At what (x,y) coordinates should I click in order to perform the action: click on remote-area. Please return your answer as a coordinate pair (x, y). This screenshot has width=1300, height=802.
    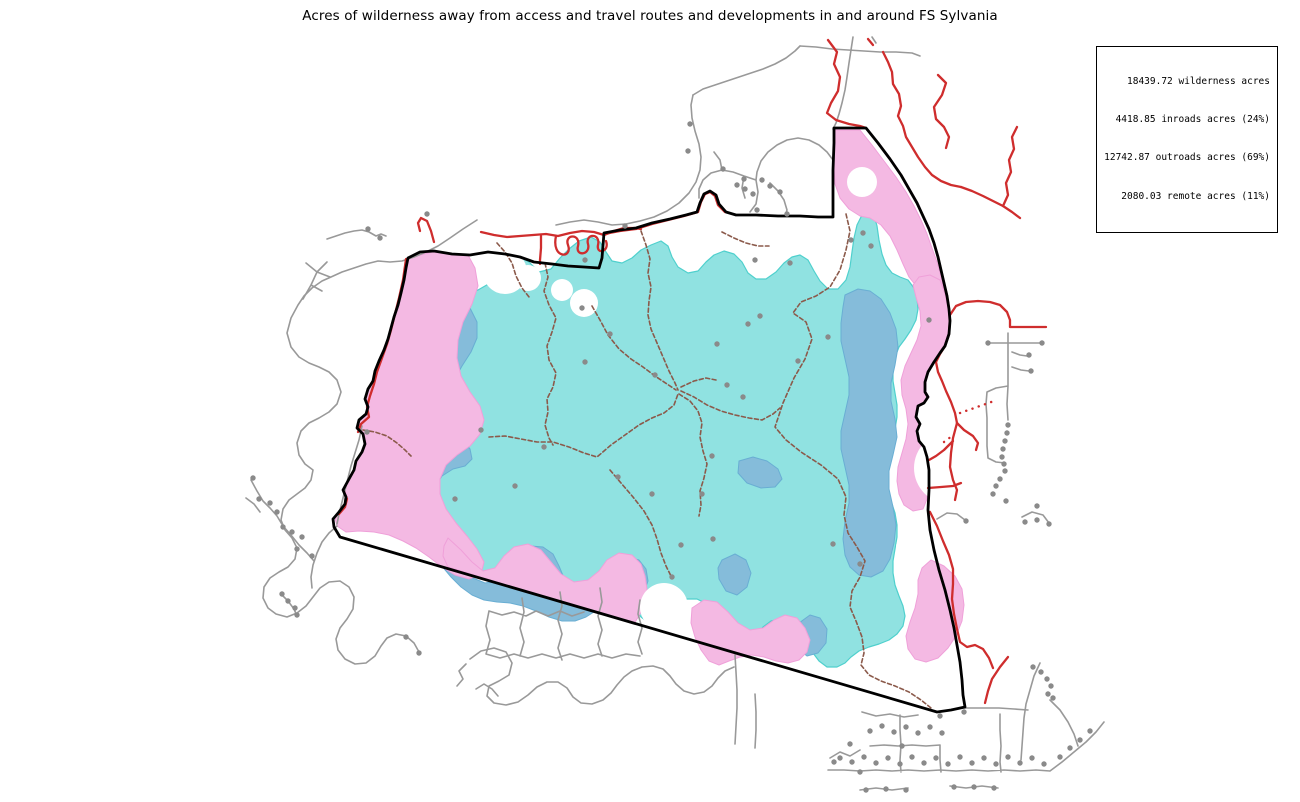
    Looking at the image, I should click on (734, 574).